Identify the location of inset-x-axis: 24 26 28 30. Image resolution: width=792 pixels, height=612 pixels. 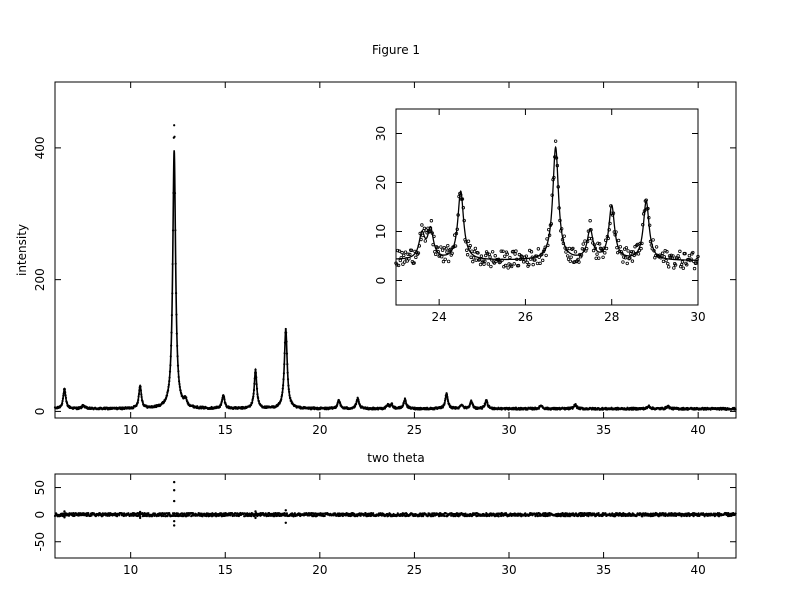
(569, 216).